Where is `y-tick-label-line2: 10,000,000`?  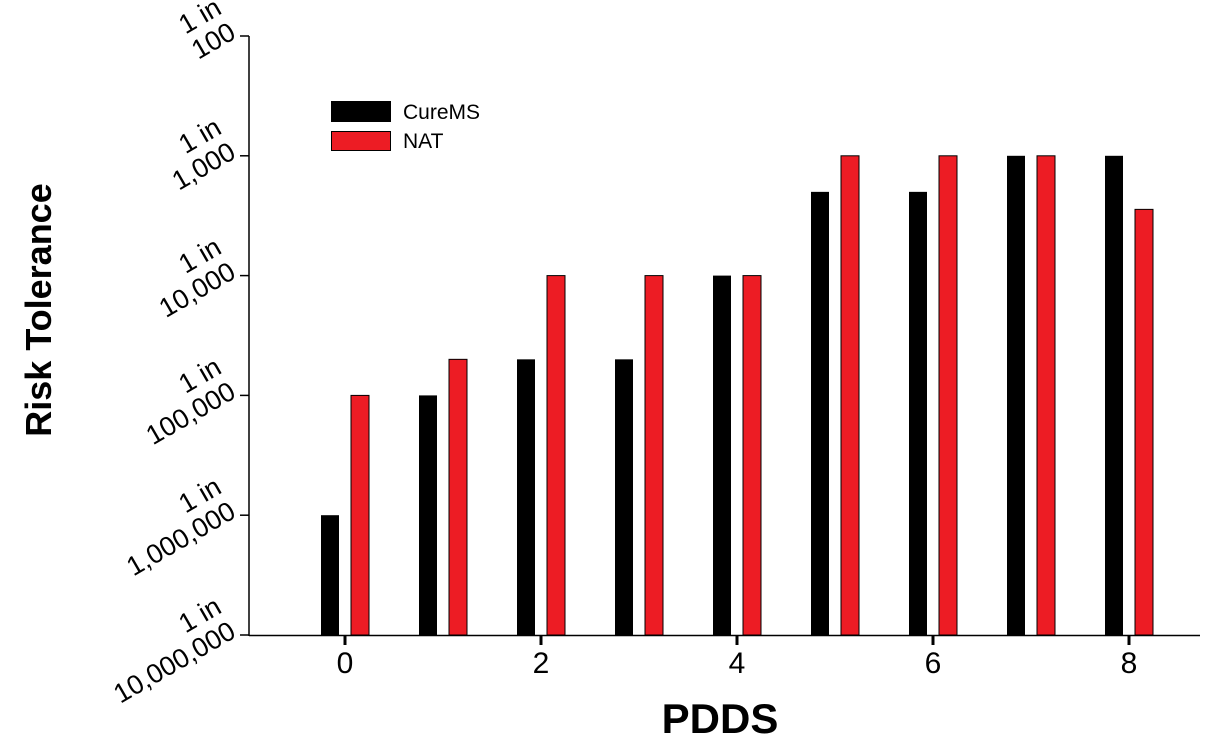
y-tick-label-line2: 10,000,000 is located at coordinates (174, 663).